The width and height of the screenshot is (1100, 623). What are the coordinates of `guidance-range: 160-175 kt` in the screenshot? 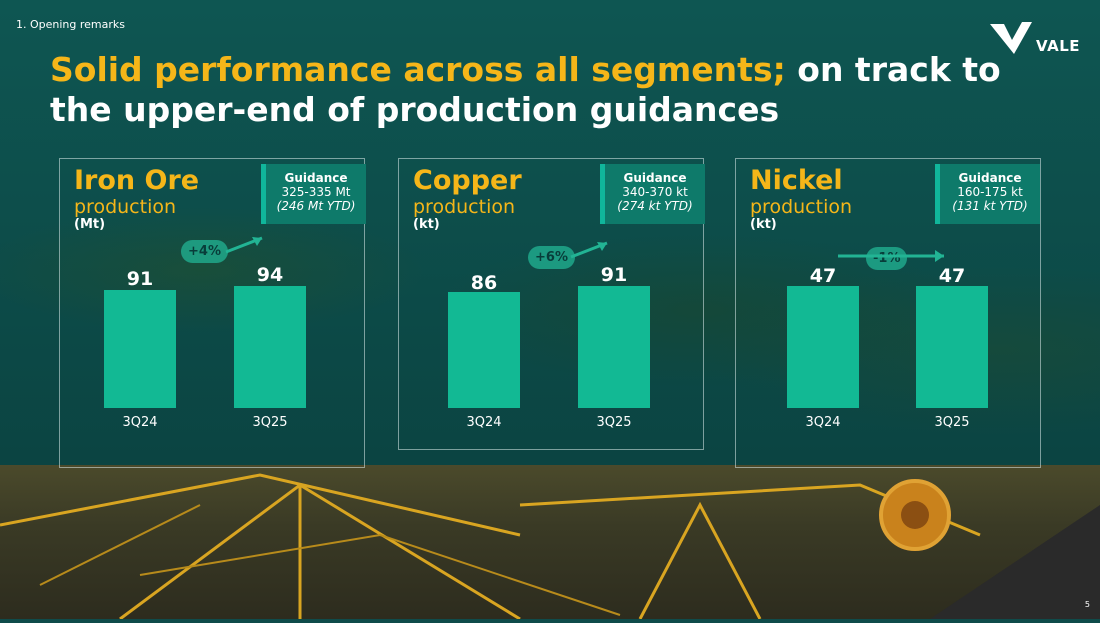 It's located at (990, 192).